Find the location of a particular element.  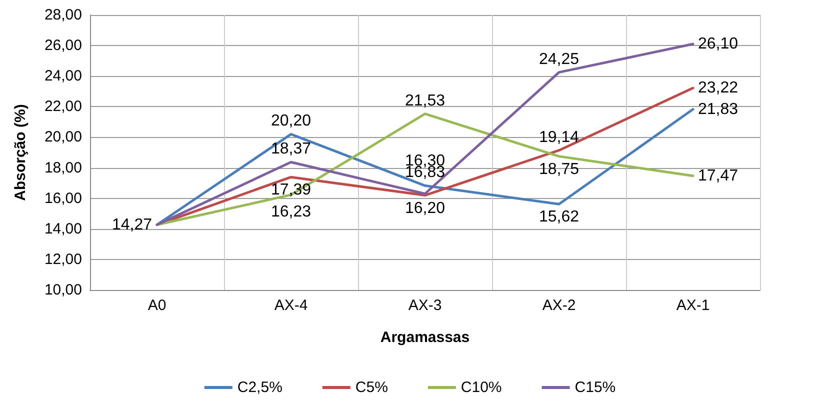

x-tick-label: AX-2 is located at coordinates (559, 305).